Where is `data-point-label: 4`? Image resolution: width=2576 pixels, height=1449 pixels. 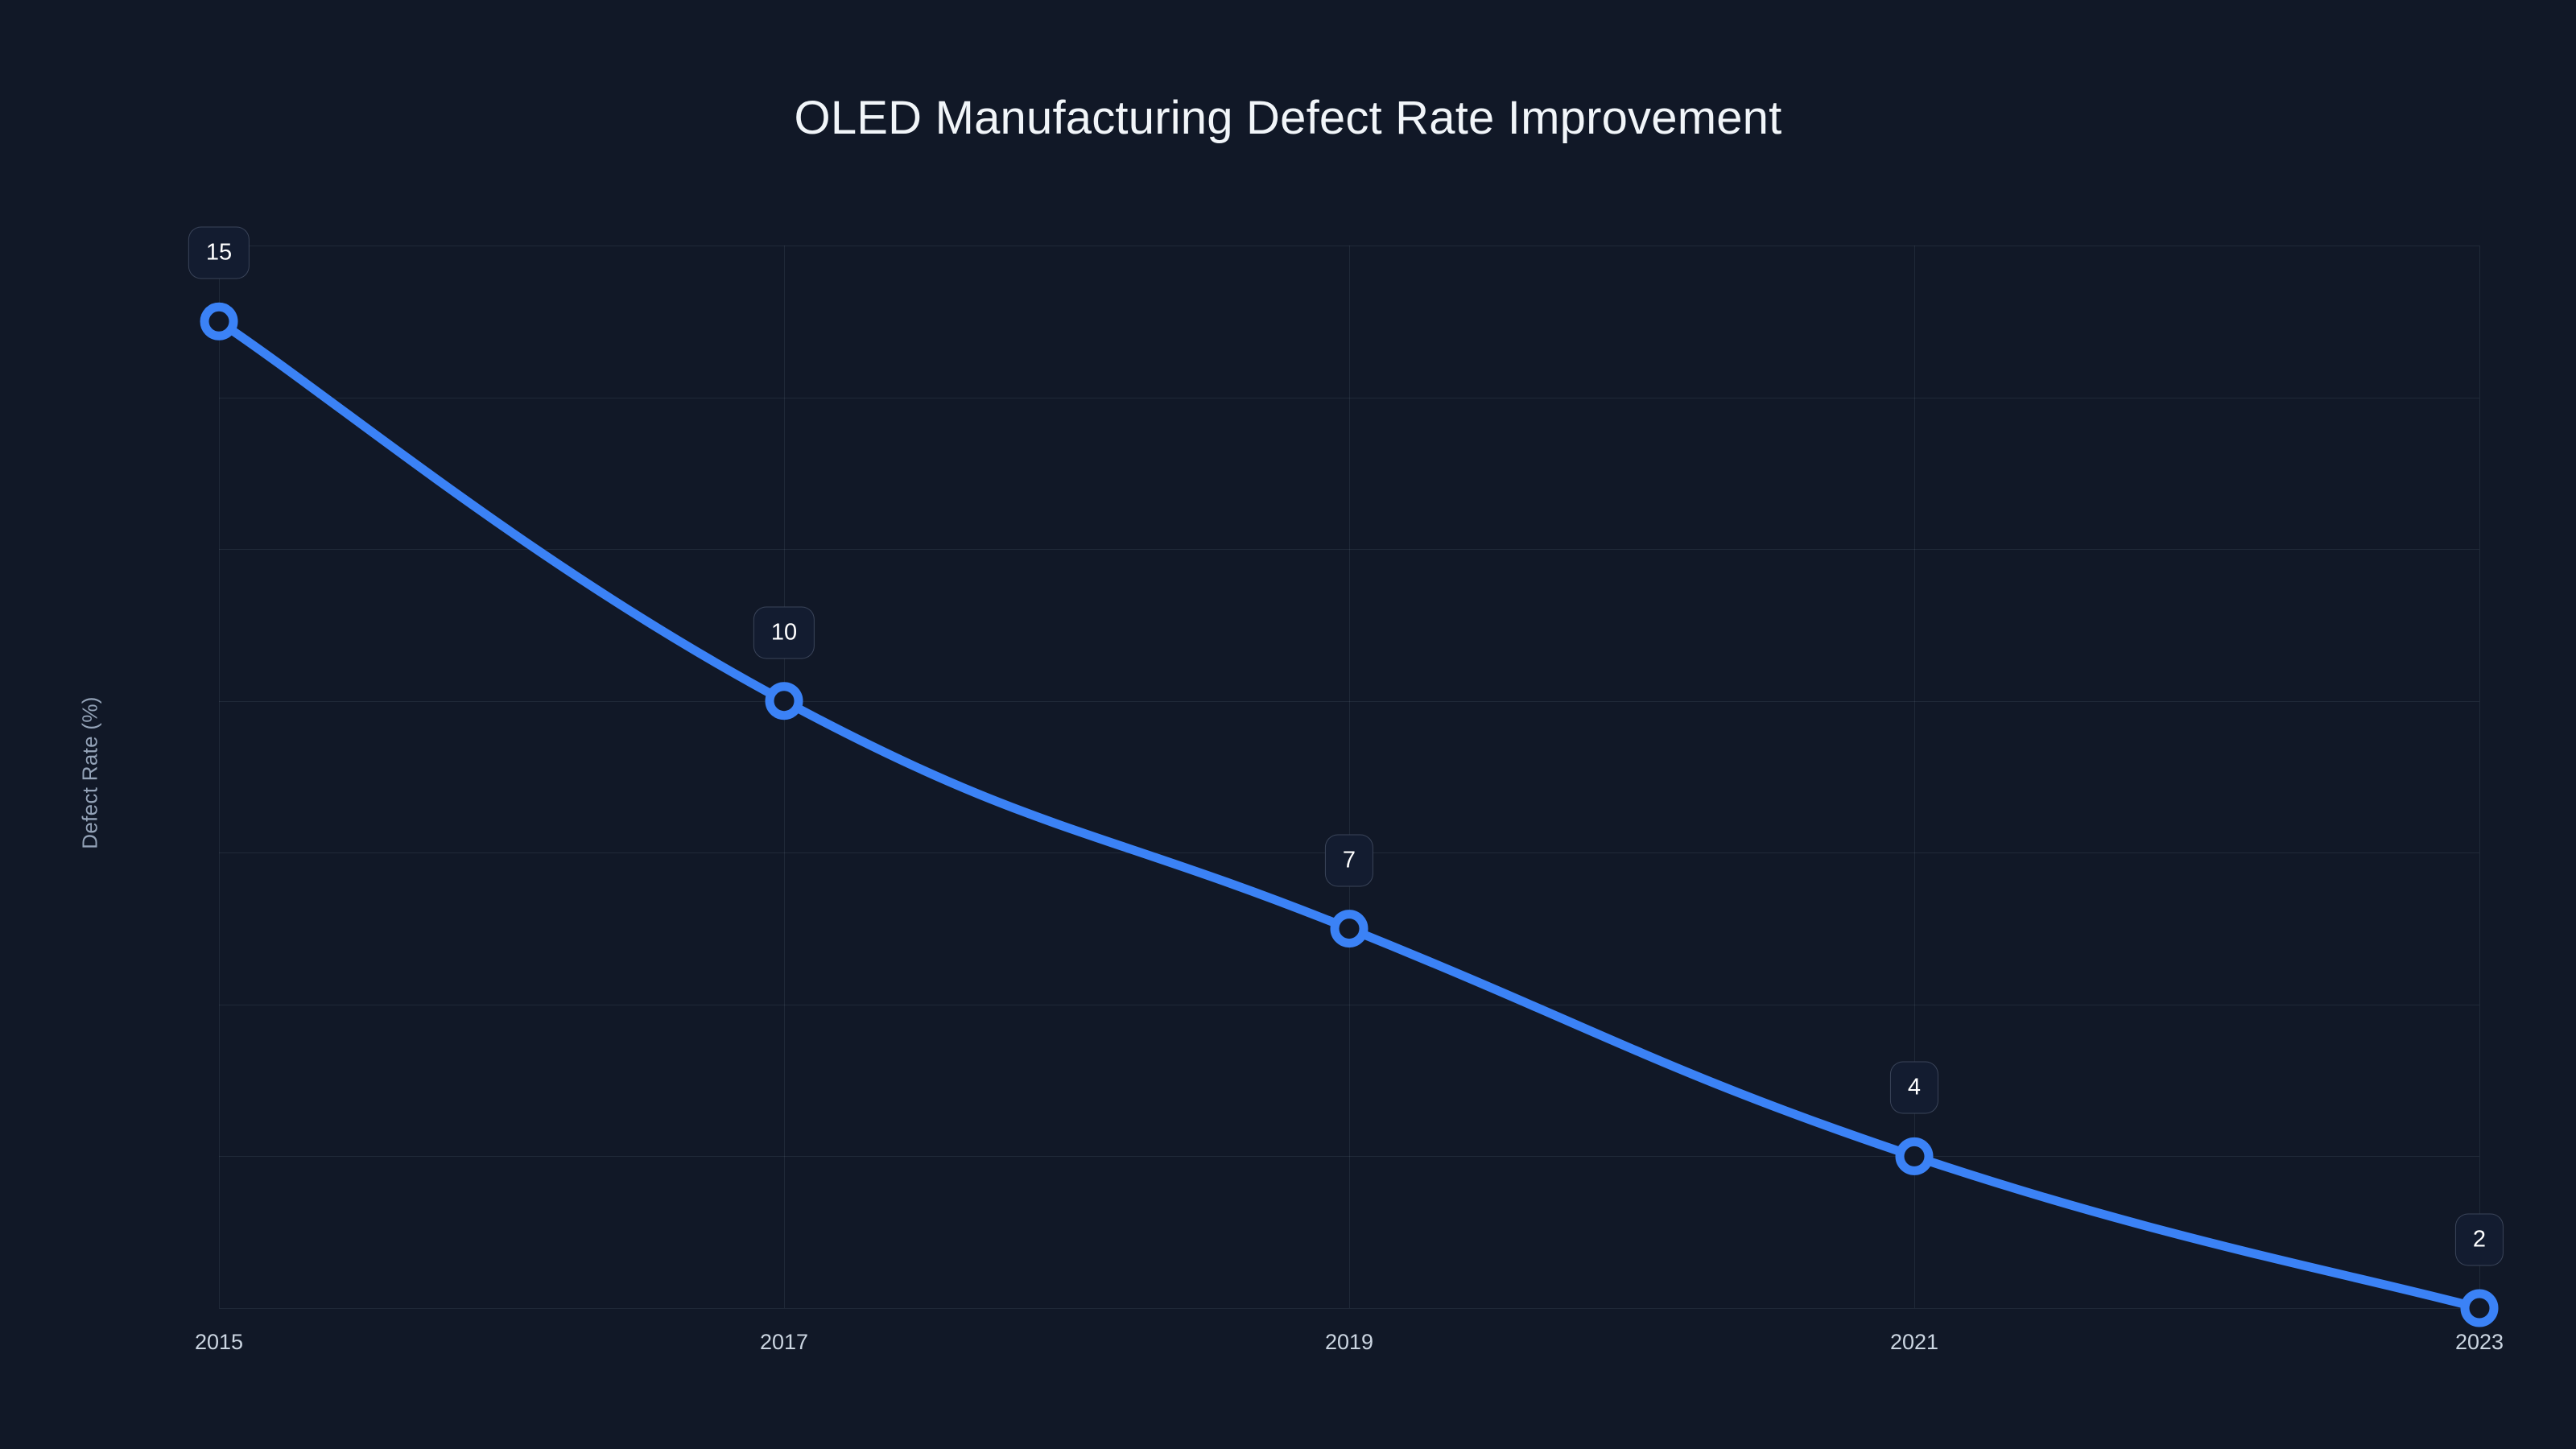
data-point-label: 4 is located at coordinates (1914, 1087).